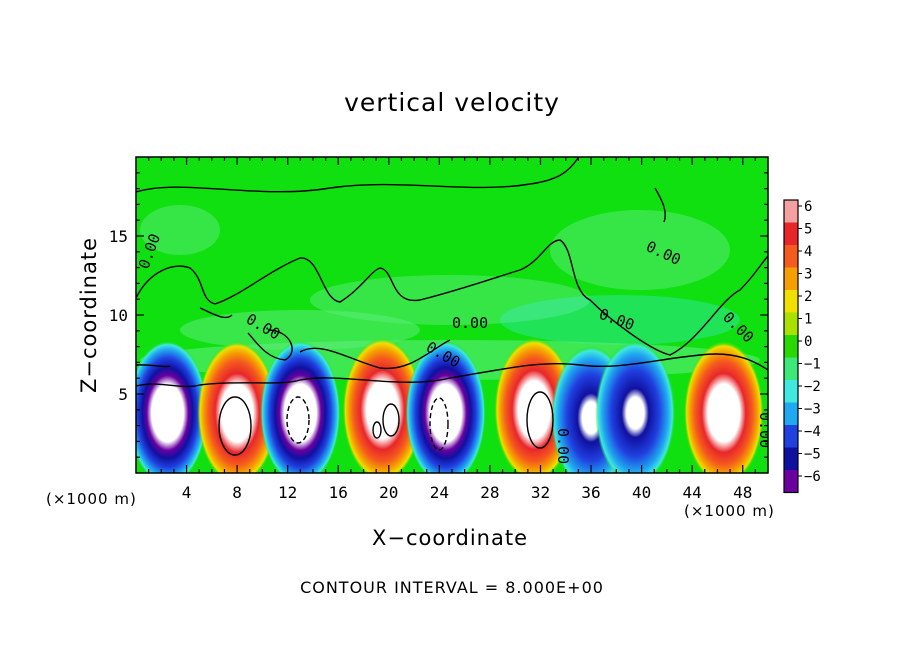  Describe the element at coordinates (729, 511) in the screenshot. I see `x-unit-right: (×1000 m)` at that location.